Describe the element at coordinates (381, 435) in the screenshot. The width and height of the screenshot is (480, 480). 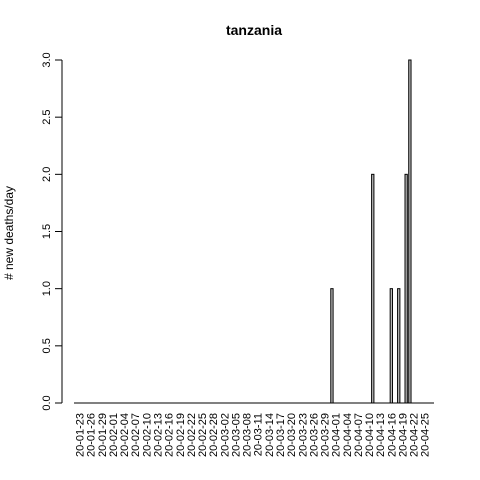
I see `x-tick-label: 20-04-13` at that location.